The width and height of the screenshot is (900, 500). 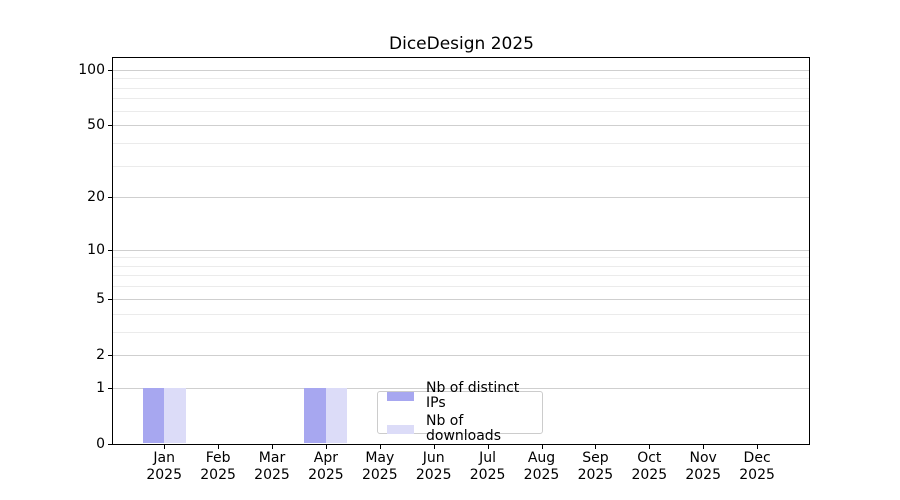 I want to click on y-tick-label: 1, so click(x=100, y=387).